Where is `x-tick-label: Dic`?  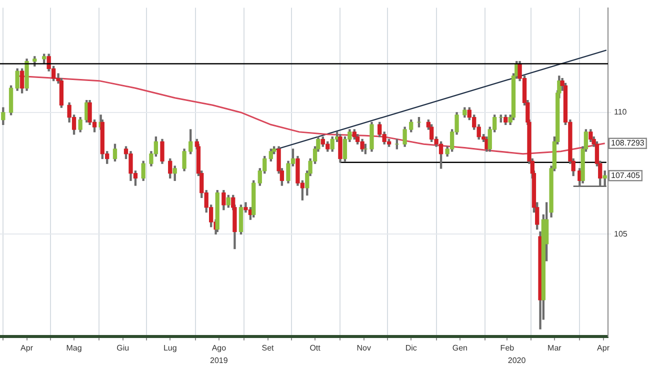 x-tick-label: Dic is located at coordinates (411, 347).